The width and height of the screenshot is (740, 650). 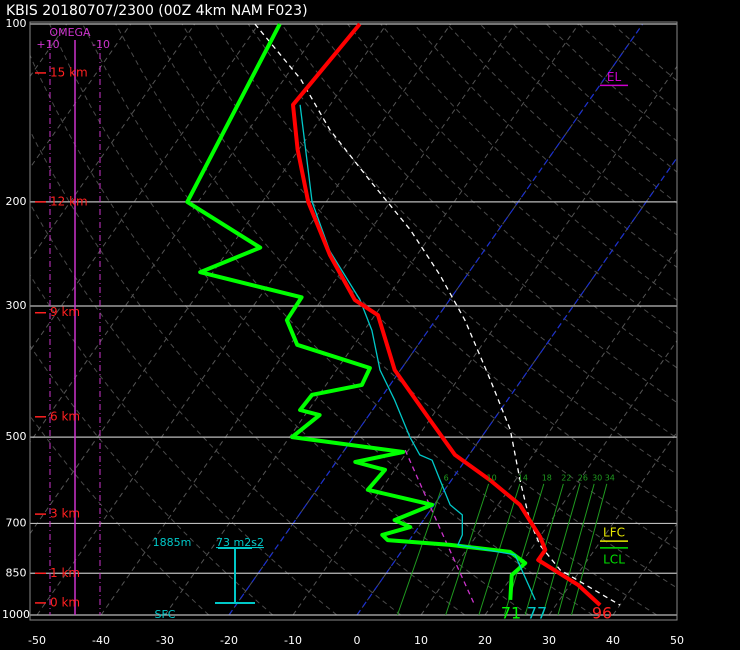 What do you see at coordinates (677, 640) in the screenshot?
I see `x-tick-label: 50` at bounding box center [677, 640].